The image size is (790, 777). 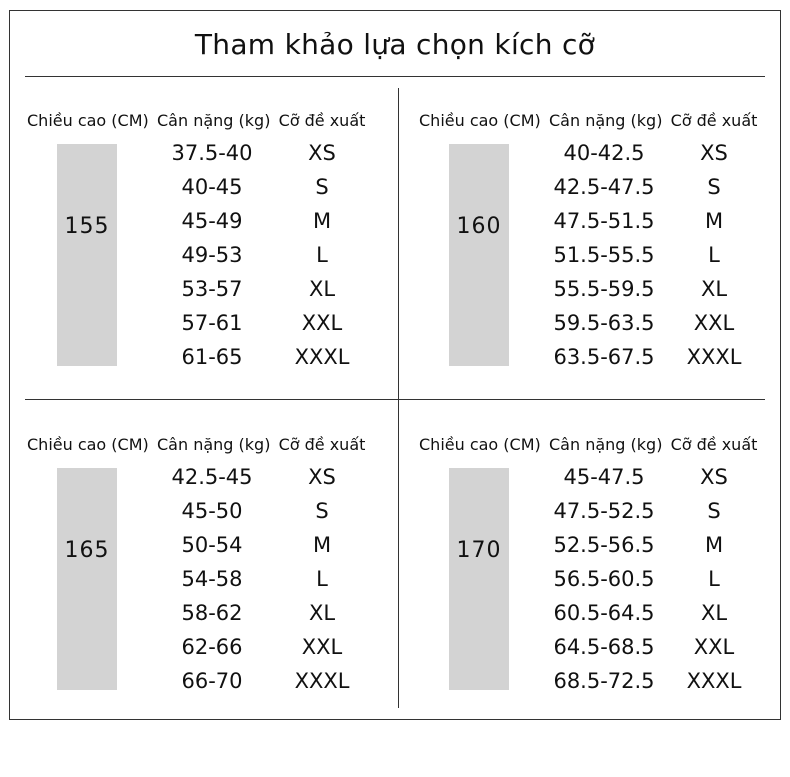 I want to click on weight-range: 42.5-47.5, so click(x=604, y=187).